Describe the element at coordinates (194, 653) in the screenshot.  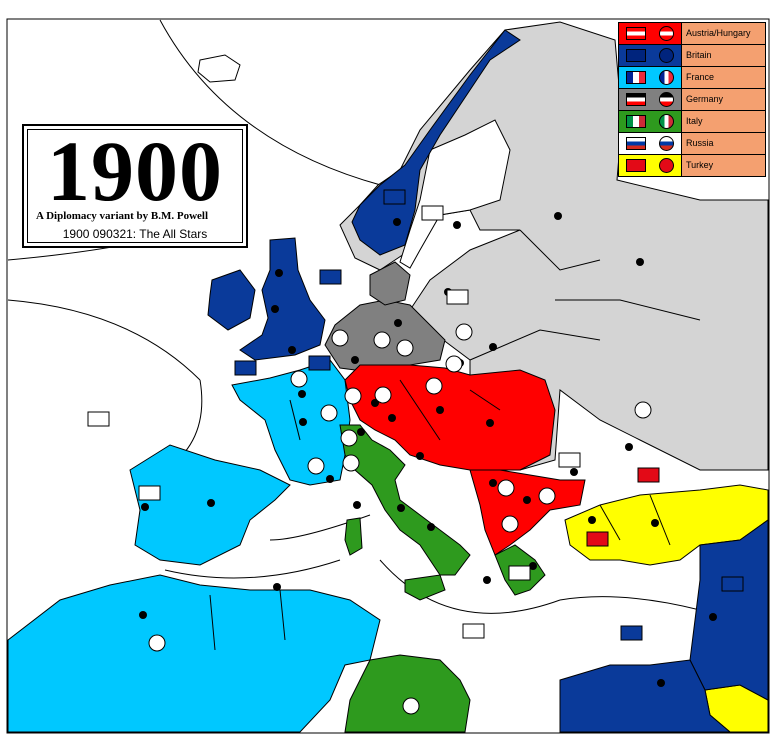
I see `territory-north-africa` at that location.